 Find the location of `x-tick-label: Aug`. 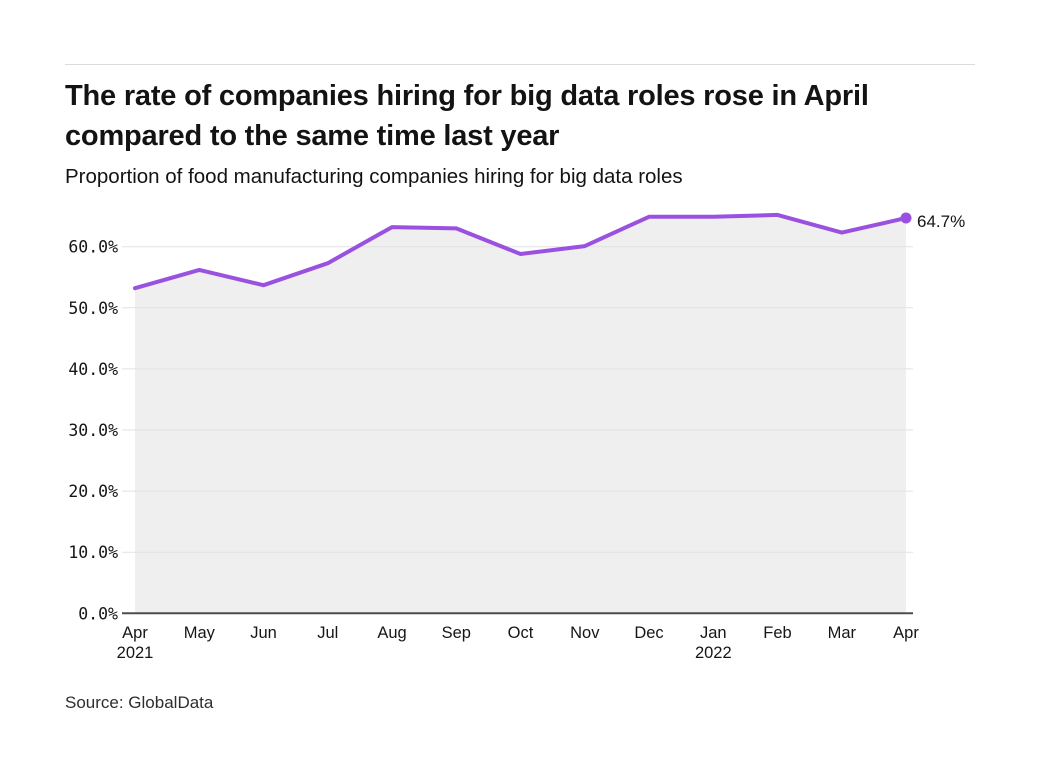

x-tick-label: Aug is located at coordinates (391, 633).